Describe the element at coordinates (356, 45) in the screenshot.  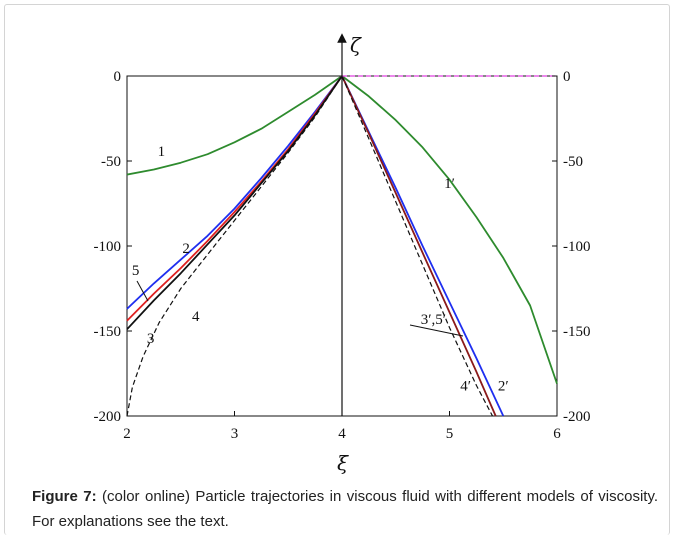
I see `y-axis-label: ζ` at that location.